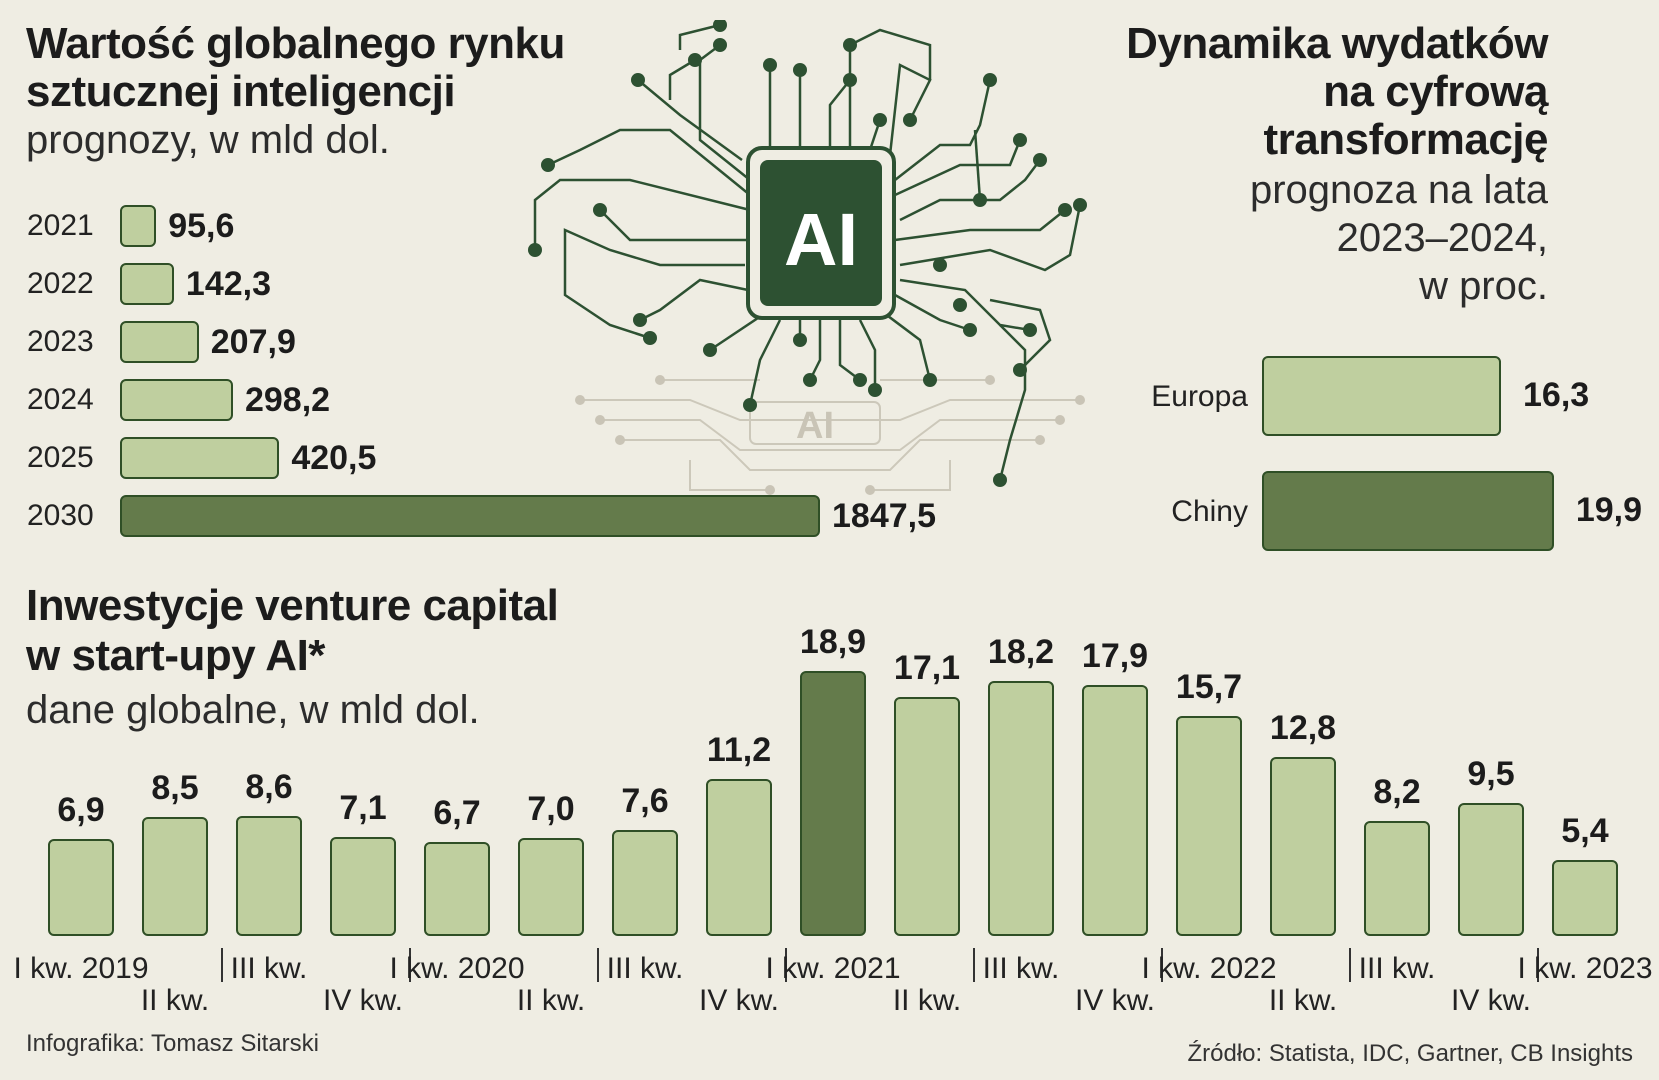 The image size is (1659, 1080). What do you see at coordinates (295, 43) in the screenshot?
I see `market-title-line1: Wartość globalnego rynku` at bounding box center [295, 43].